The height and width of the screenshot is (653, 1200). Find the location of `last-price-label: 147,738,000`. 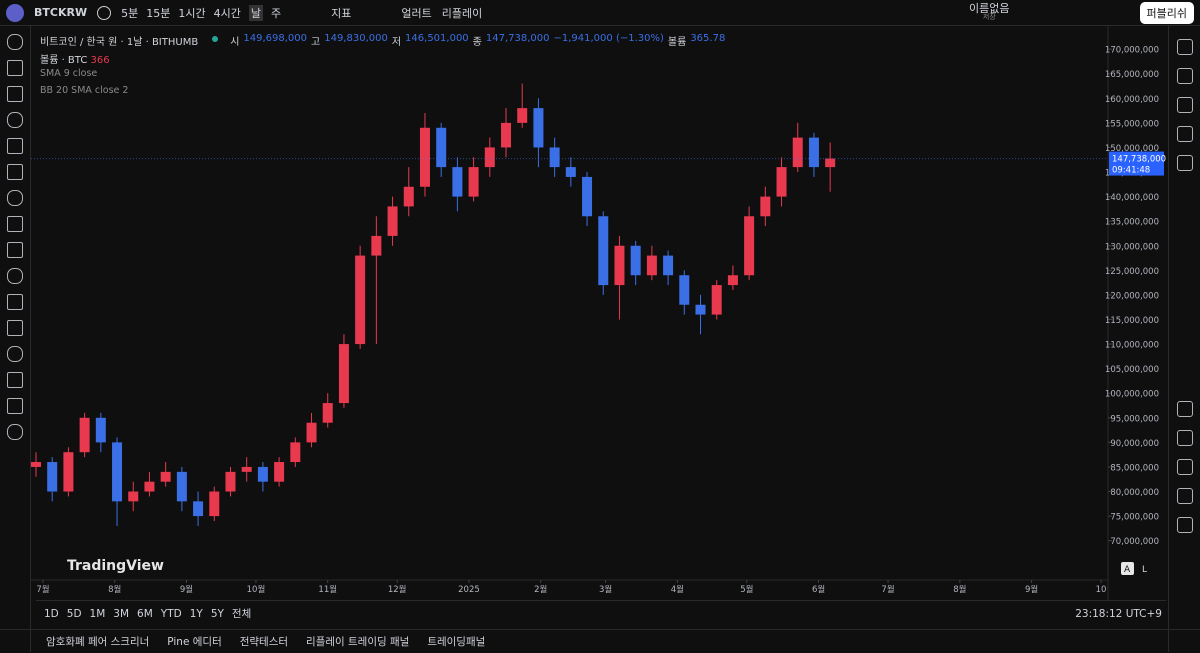

last-price-label: 147,738,000 is located at coordinates (1139, 160).